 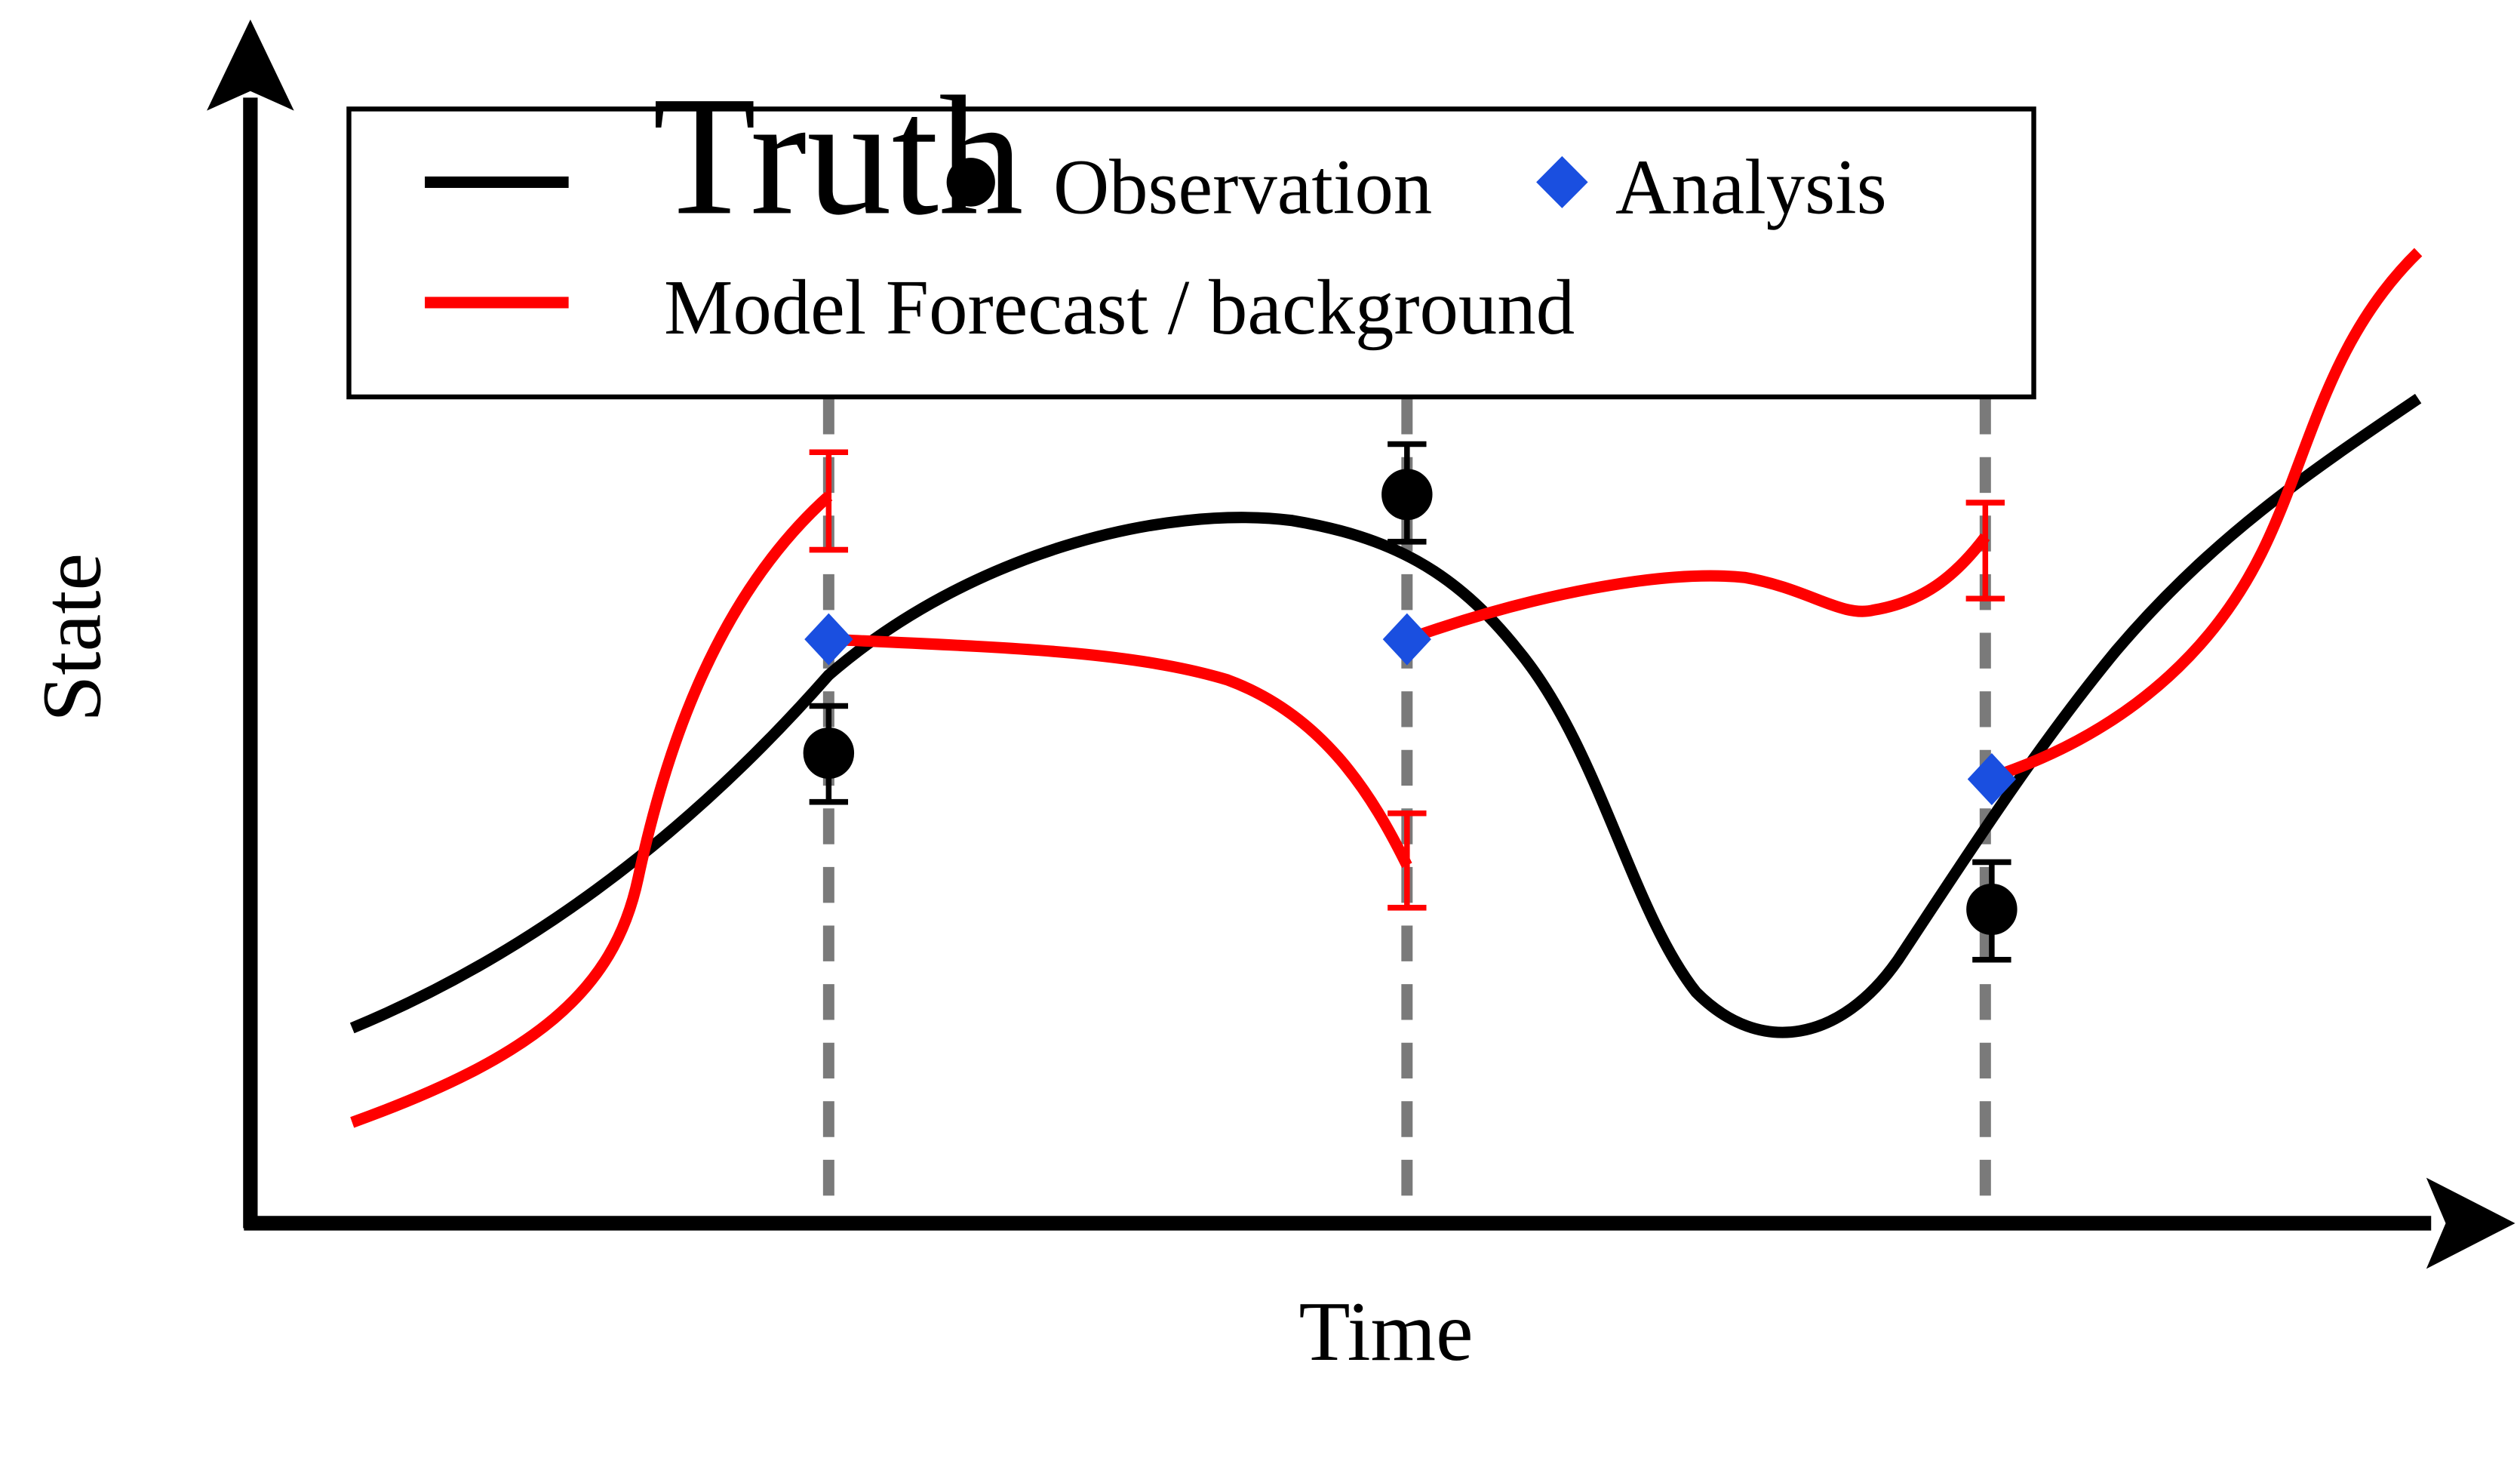 What do you see at coordinates (1119, 308) in the screenshot?
I see `legend-forecast-label: Model Forecast / background` at bounding box center [1119, 308].